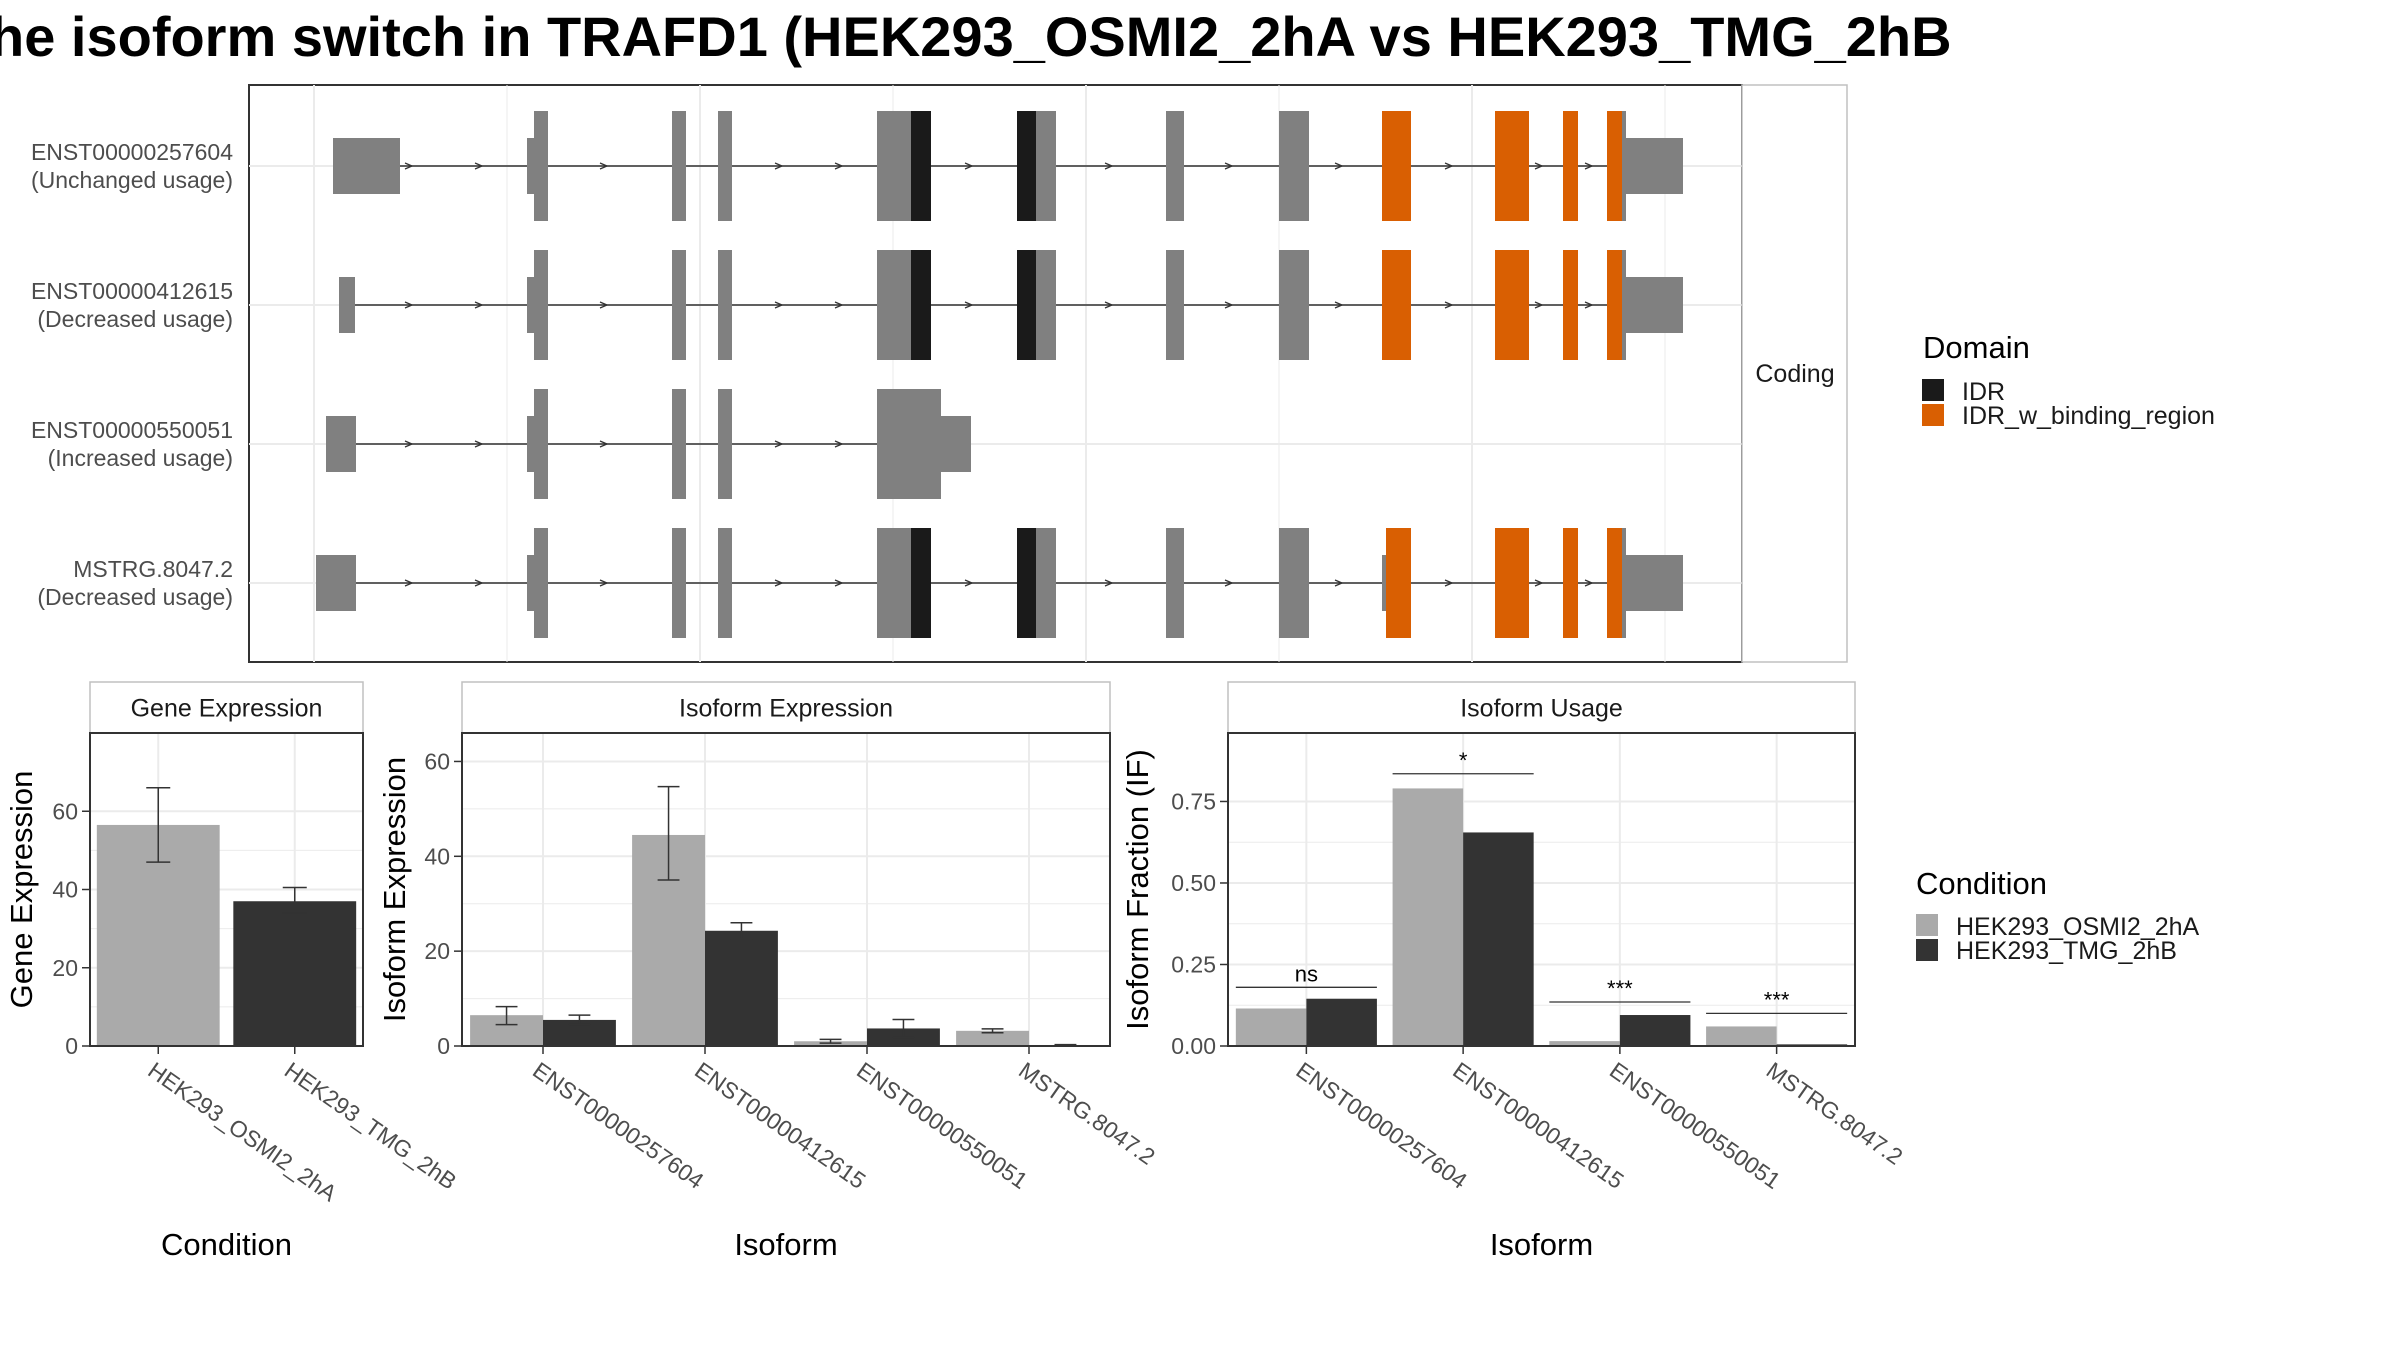  I want to click on legend-swatch-cond-a, so click(1927, 925).